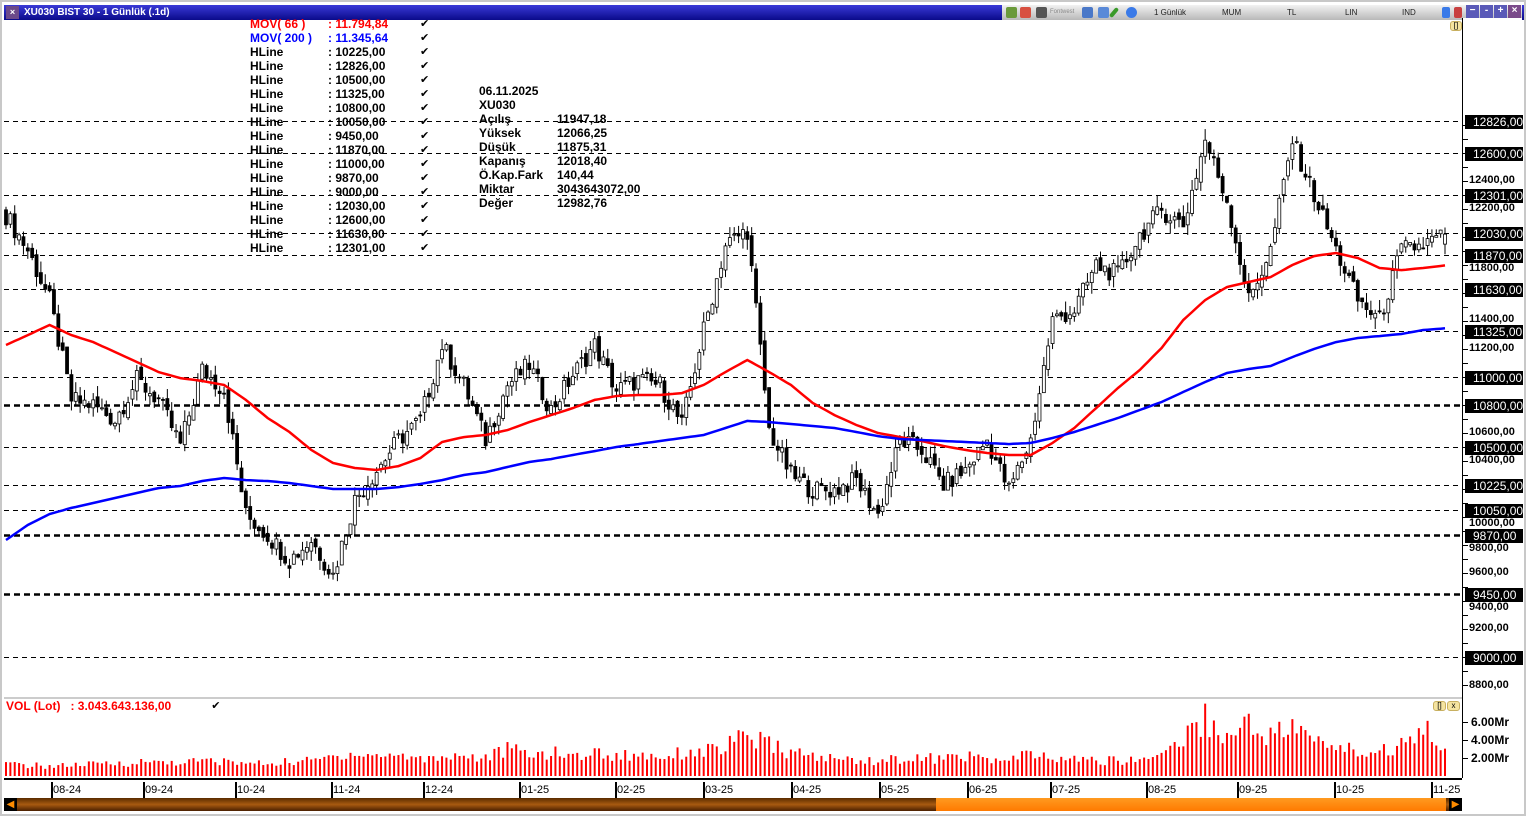 This screenshot has height=816, width=1526. What do you see at coordinates (1351, 12) in the screenshot?
I see `toolbar-scale: LIN` at bounding box center [1351, 12].